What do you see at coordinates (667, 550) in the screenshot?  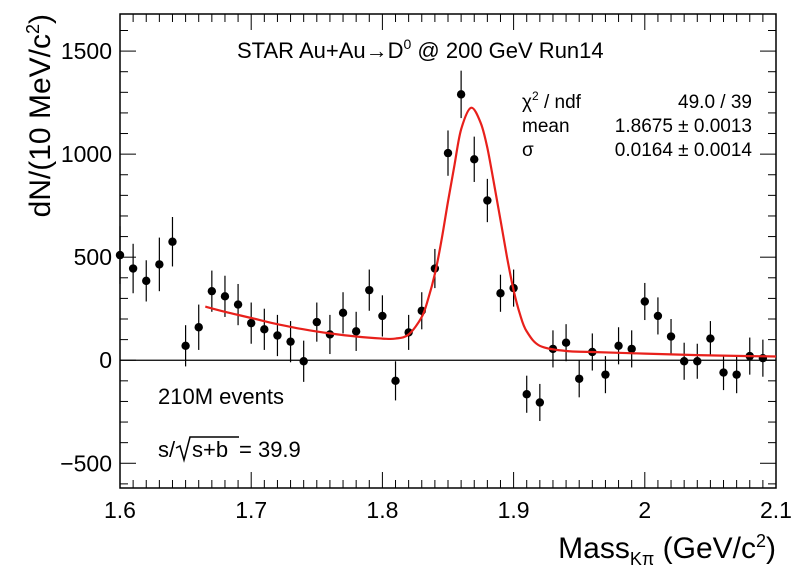 I see `x-axis-title: MassKπ (GeV/c2)` at bounding box center [667, 550].